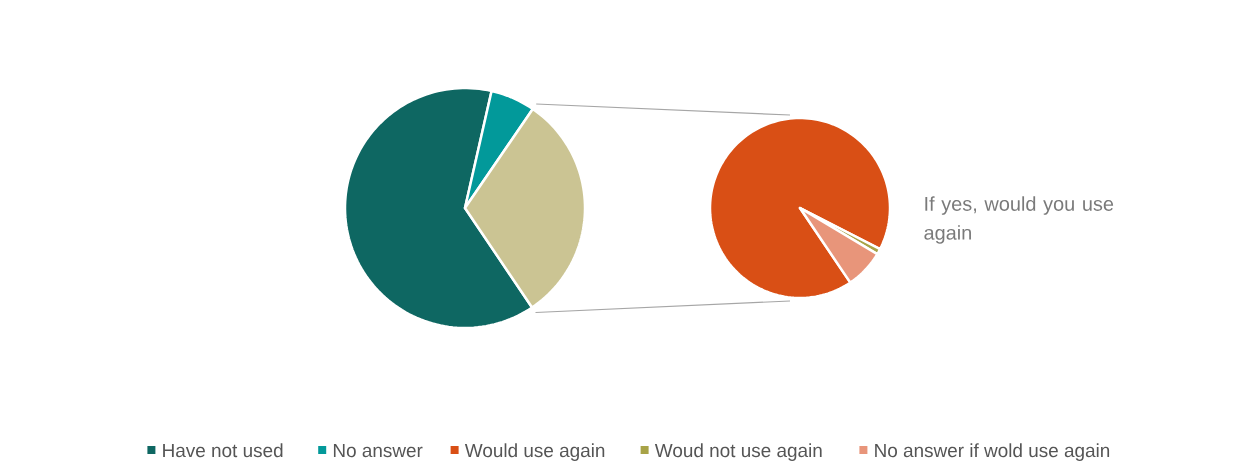 The image size is (1250, 468). Describe the element at coordinates (223, 450) in the screenshot. I see `legend-label: Have not used` at that location.